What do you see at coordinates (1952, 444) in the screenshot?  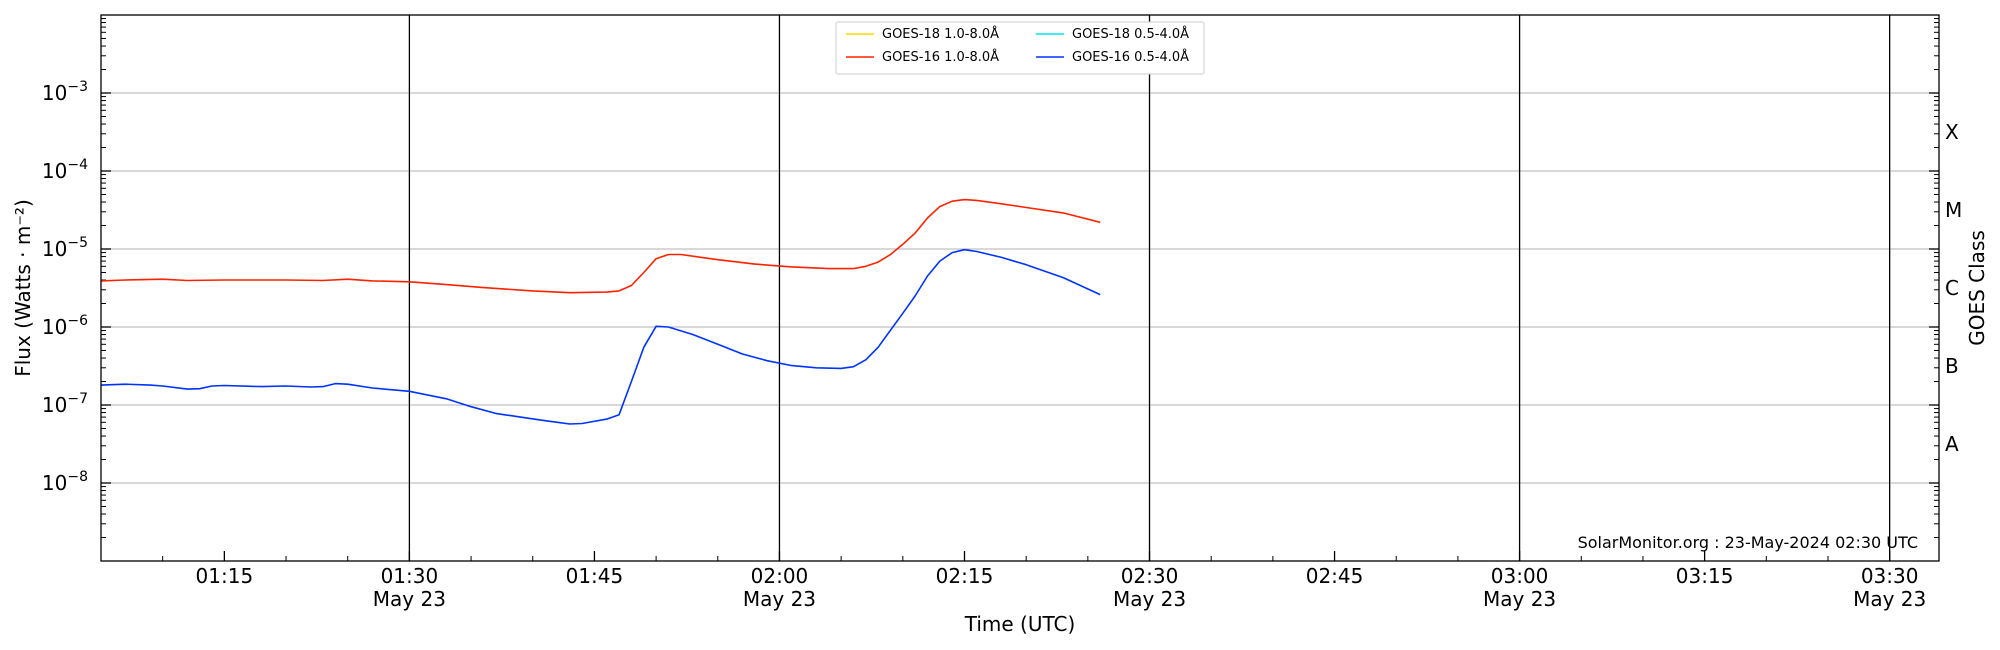 I see `goes-class-label: A` at bounding box center [1952, 444].